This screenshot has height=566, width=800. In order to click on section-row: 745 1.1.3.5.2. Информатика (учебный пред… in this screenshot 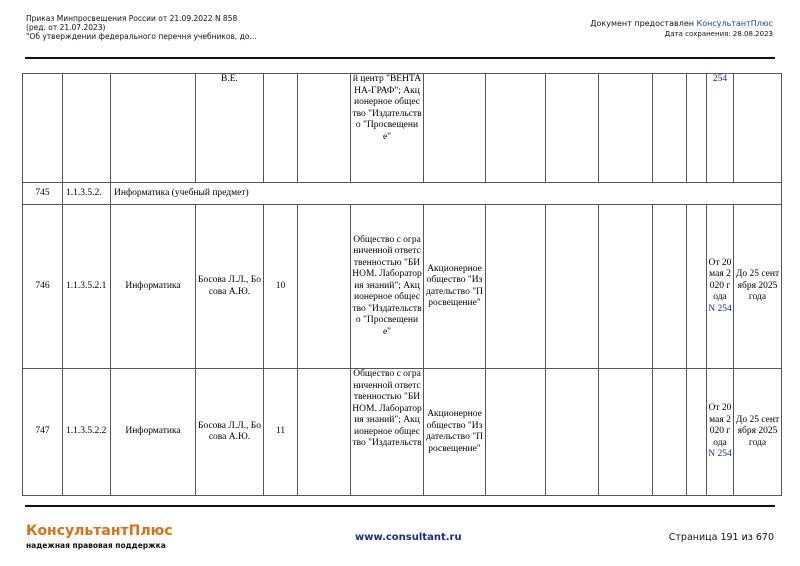, I will do `click(402, 193)`.